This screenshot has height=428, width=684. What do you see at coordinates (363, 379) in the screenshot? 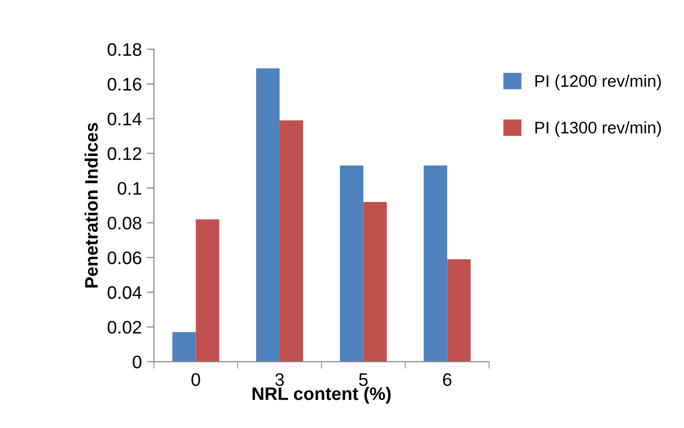
I see `x-tick-label: 5` at bounding box center [363, 379].